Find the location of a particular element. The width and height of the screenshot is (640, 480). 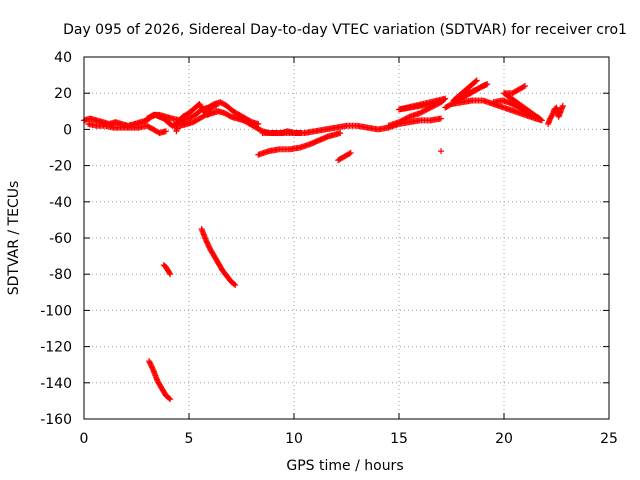

y-tick-label: -40 is located at coordinates (60, 203).